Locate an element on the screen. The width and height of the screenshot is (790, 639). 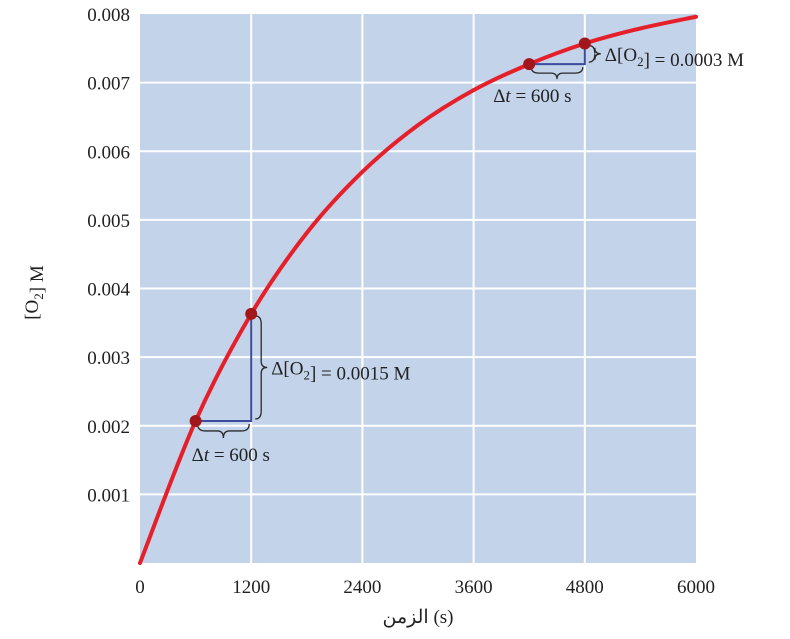
y-tick-label: 0.002 is located at coordinates (108, 427).